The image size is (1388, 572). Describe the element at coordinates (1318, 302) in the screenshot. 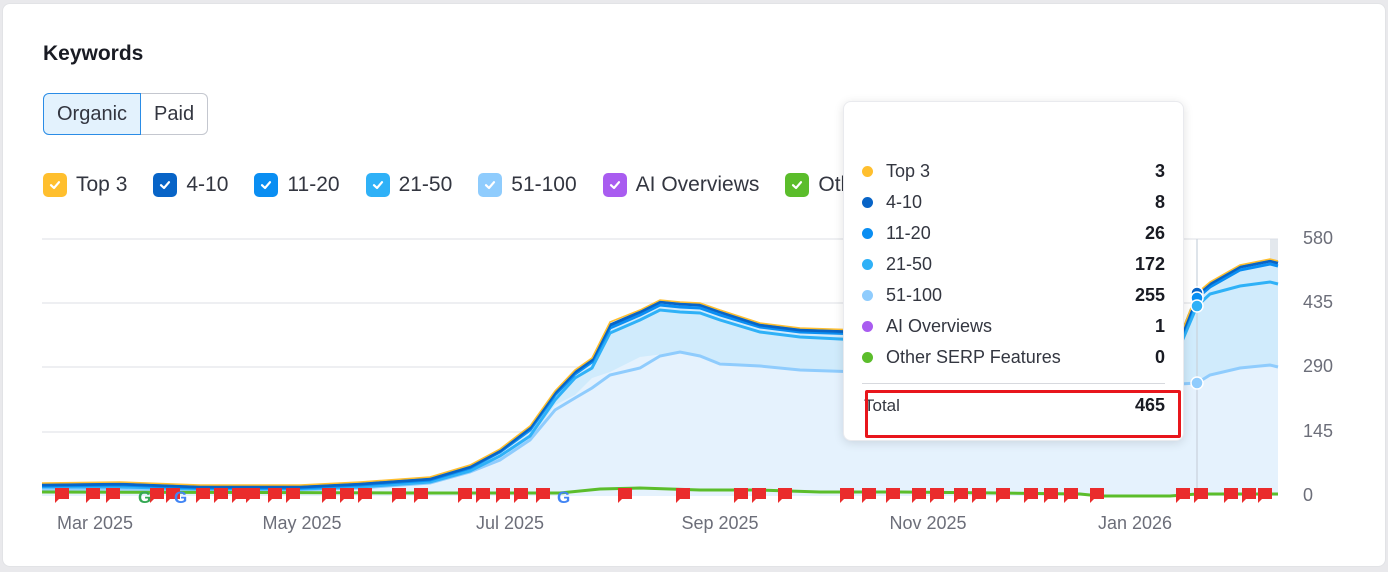

I see `y-tick-435: 435` at that location.